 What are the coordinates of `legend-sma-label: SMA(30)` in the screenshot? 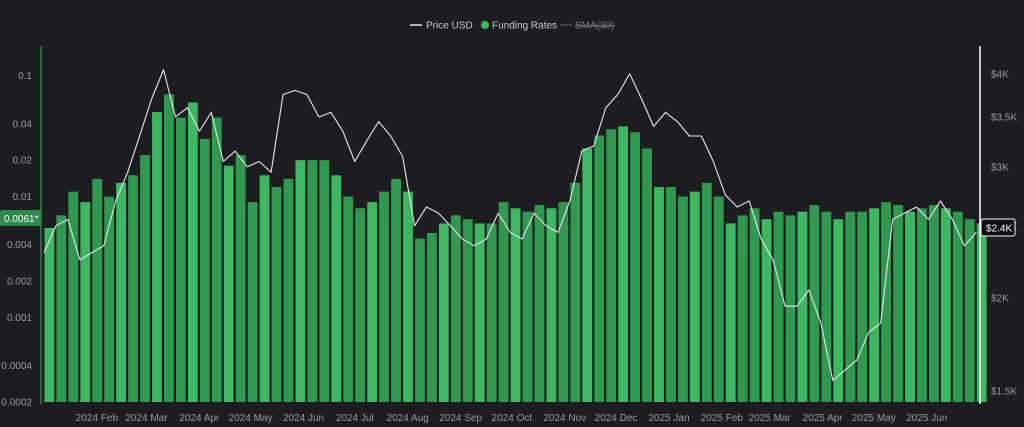 It's located at (594, 26).